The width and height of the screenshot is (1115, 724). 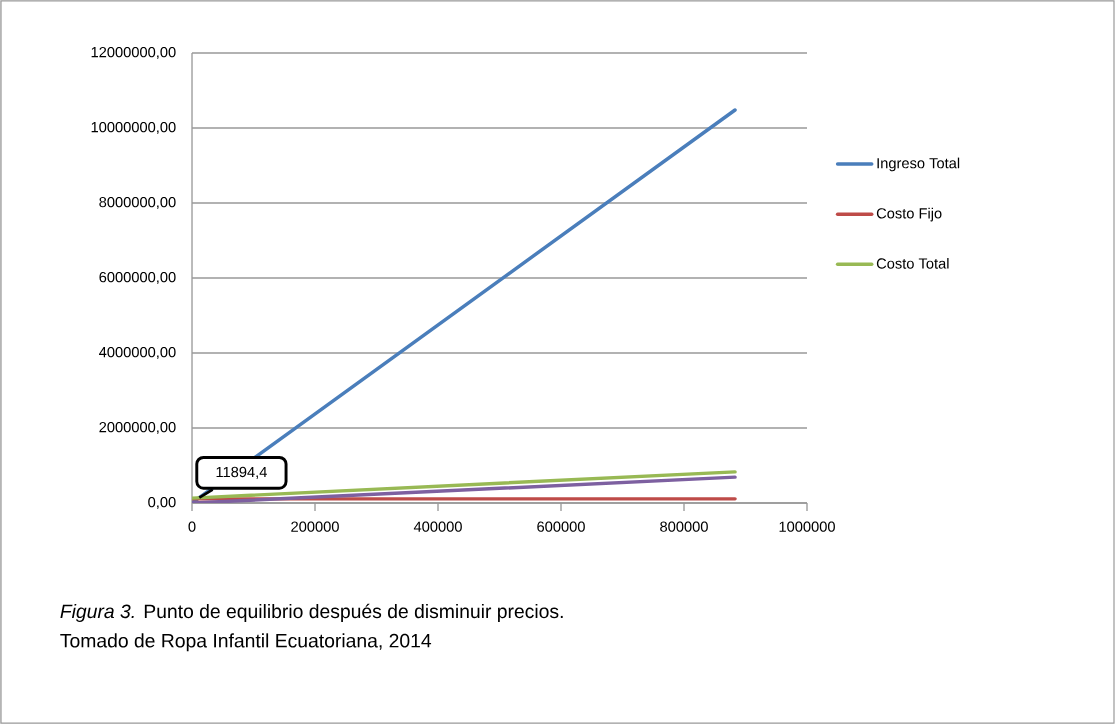 What do you see at coordinates (192, 526) in the screenshot?
I see `x-tick-label: 0` at bounding box center [192, 526].